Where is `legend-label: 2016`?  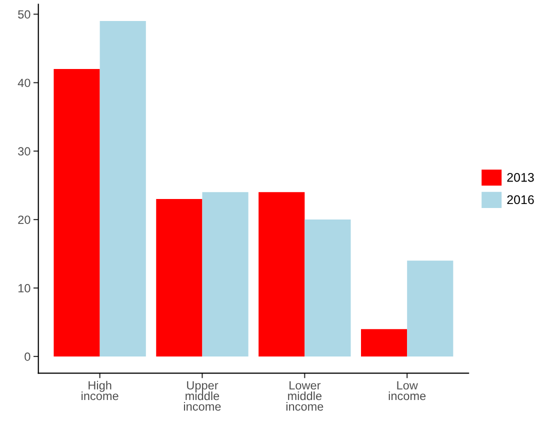 legend-label: 2016 is located at coordinates (520, 199).